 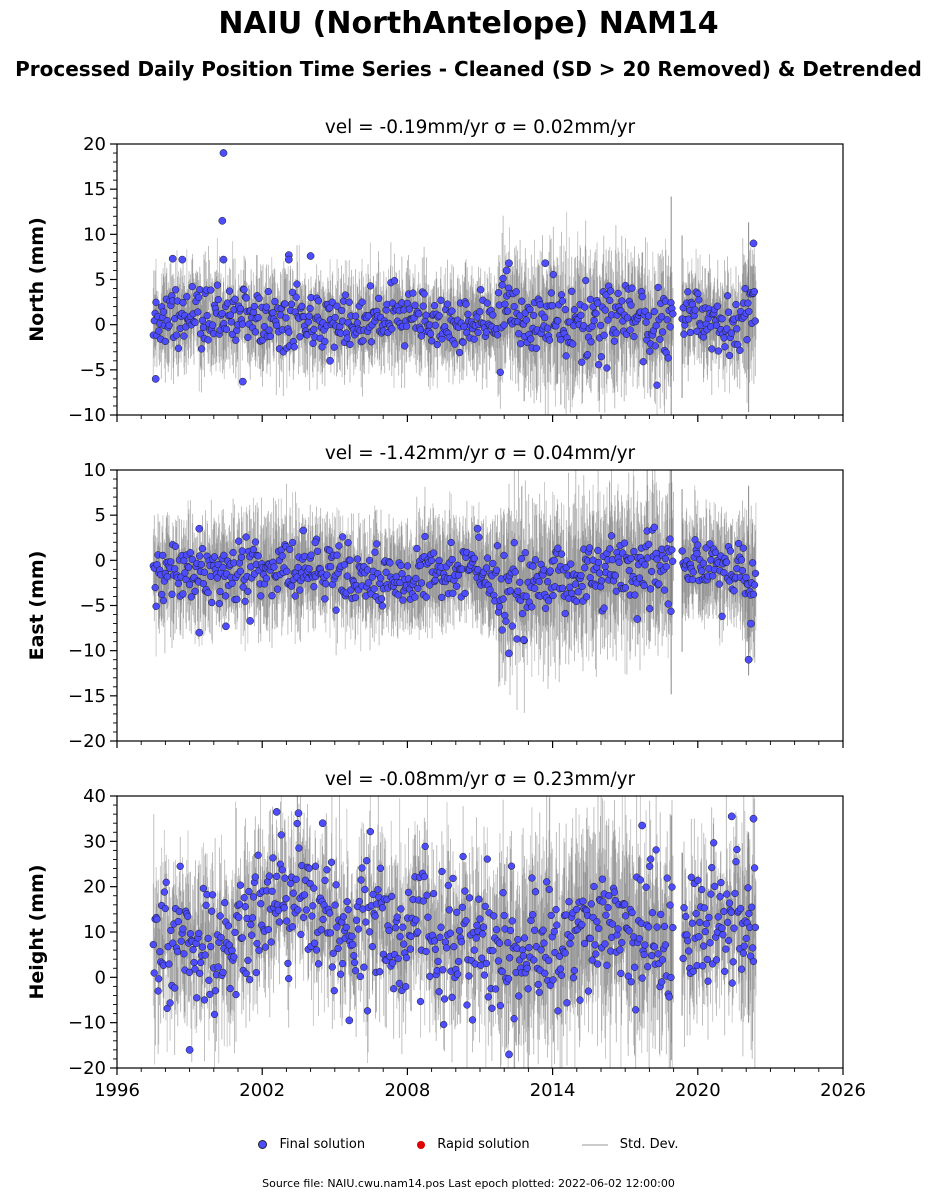 I want to click on y-tick-label: 10, so click(x=94, y=470).